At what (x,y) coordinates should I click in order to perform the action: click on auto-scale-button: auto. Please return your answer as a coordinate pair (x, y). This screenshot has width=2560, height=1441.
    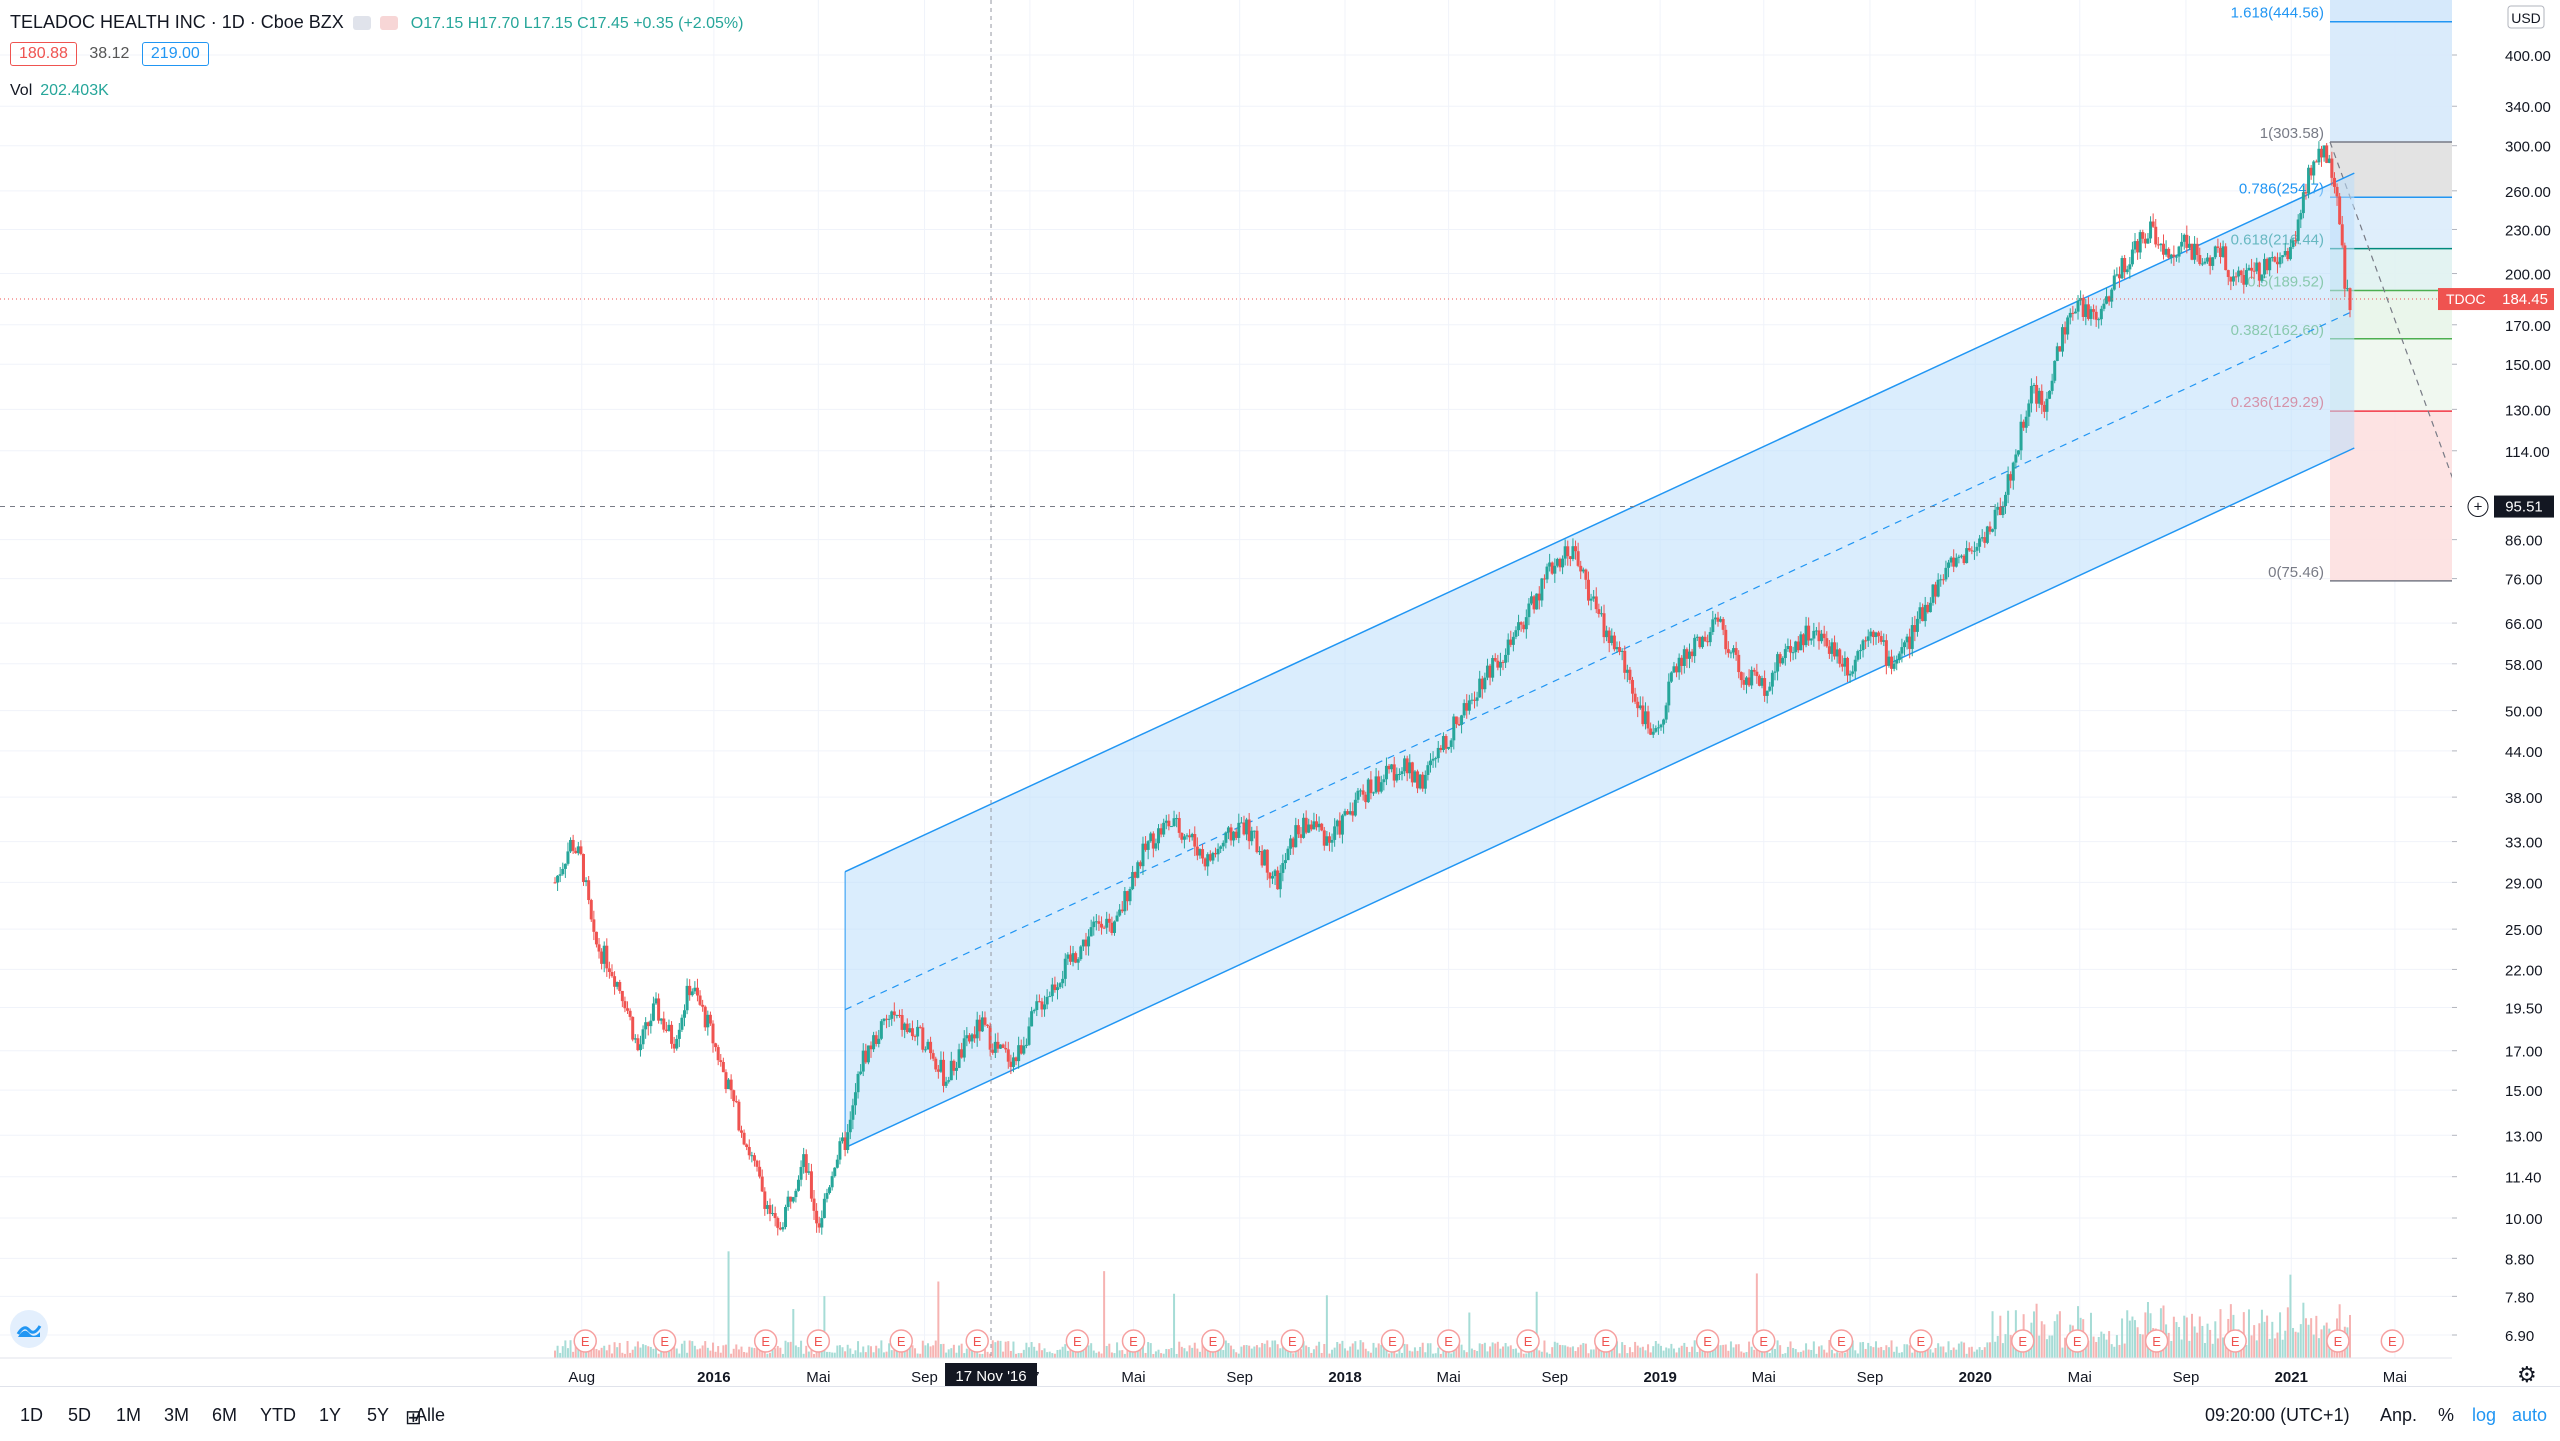
    Looking at the image, I should click on (2530, 1415).